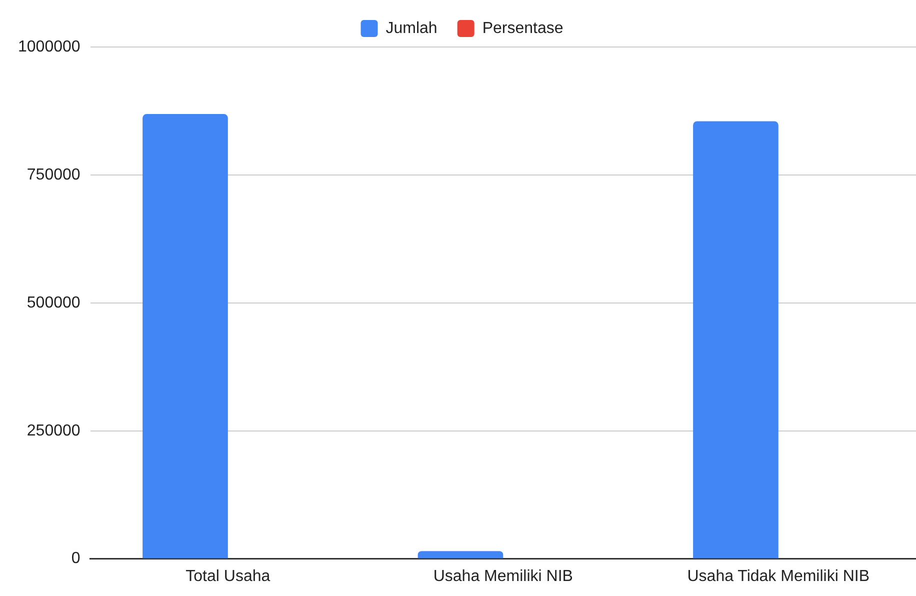  Describe the element at coordinates (778, 576) in the screenshot. I see `x-tick-label: Usaha Tidak Memiliki NIB` at that location.